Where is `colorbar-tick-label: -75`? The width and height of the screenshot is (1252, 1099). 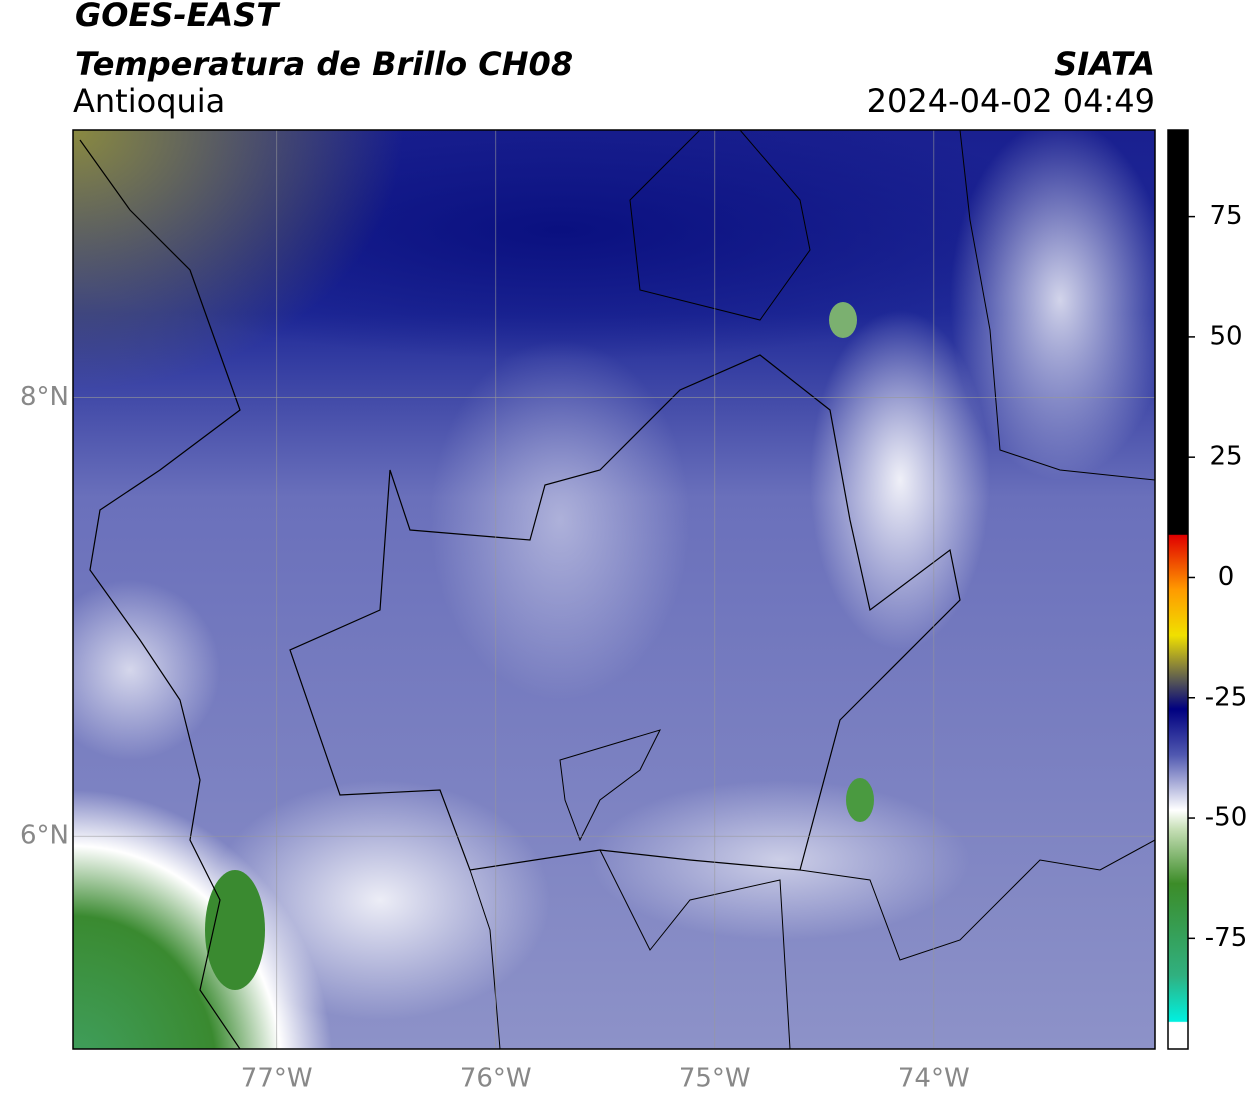 colorbar-tick-label: -75 is located at coordinates (1226, 938).